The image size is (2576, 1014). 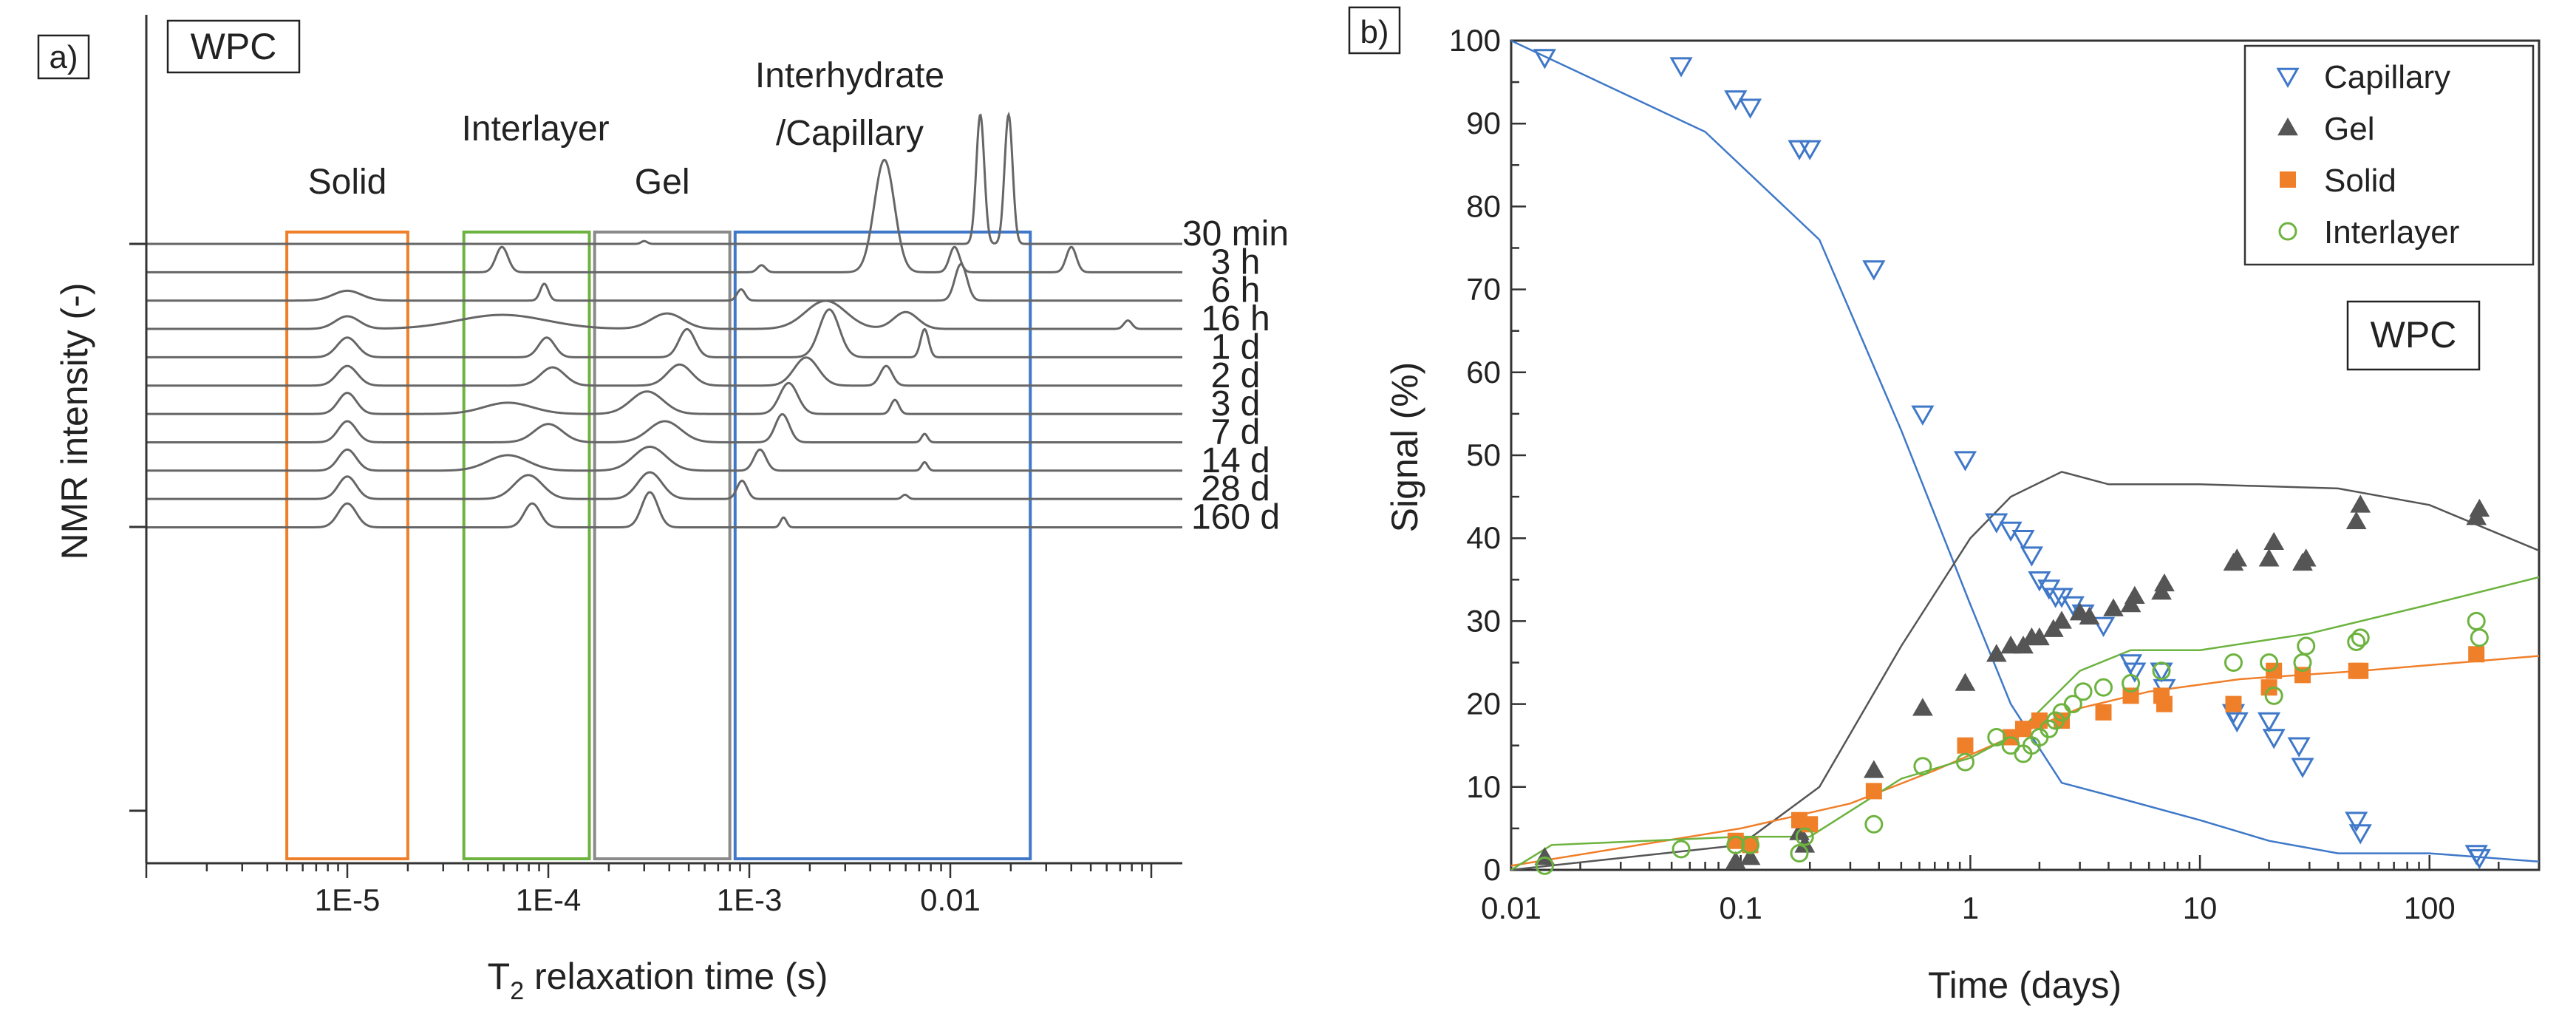 What do you see at coordinates (348, 899) in the screenshot?
I see `x-tick-label: 1E-5` at bounding box center [348, 899].